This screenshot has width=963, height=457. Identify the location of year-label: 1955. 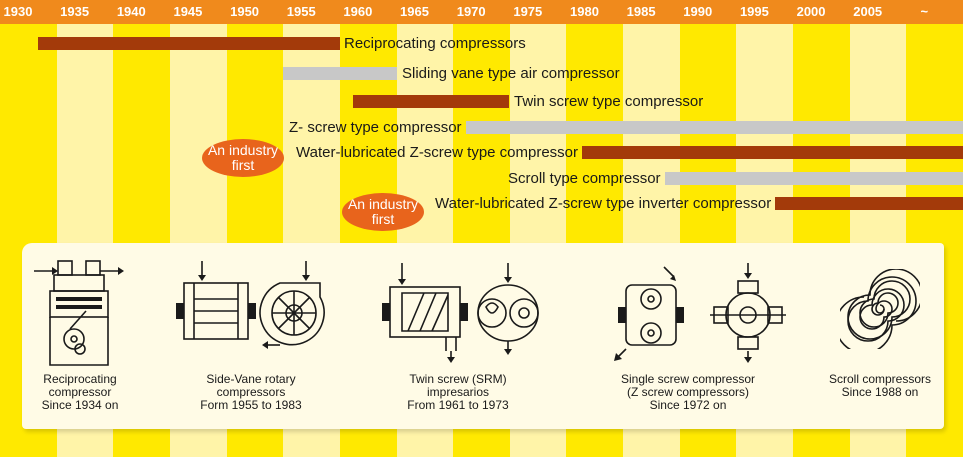
(301, 11).